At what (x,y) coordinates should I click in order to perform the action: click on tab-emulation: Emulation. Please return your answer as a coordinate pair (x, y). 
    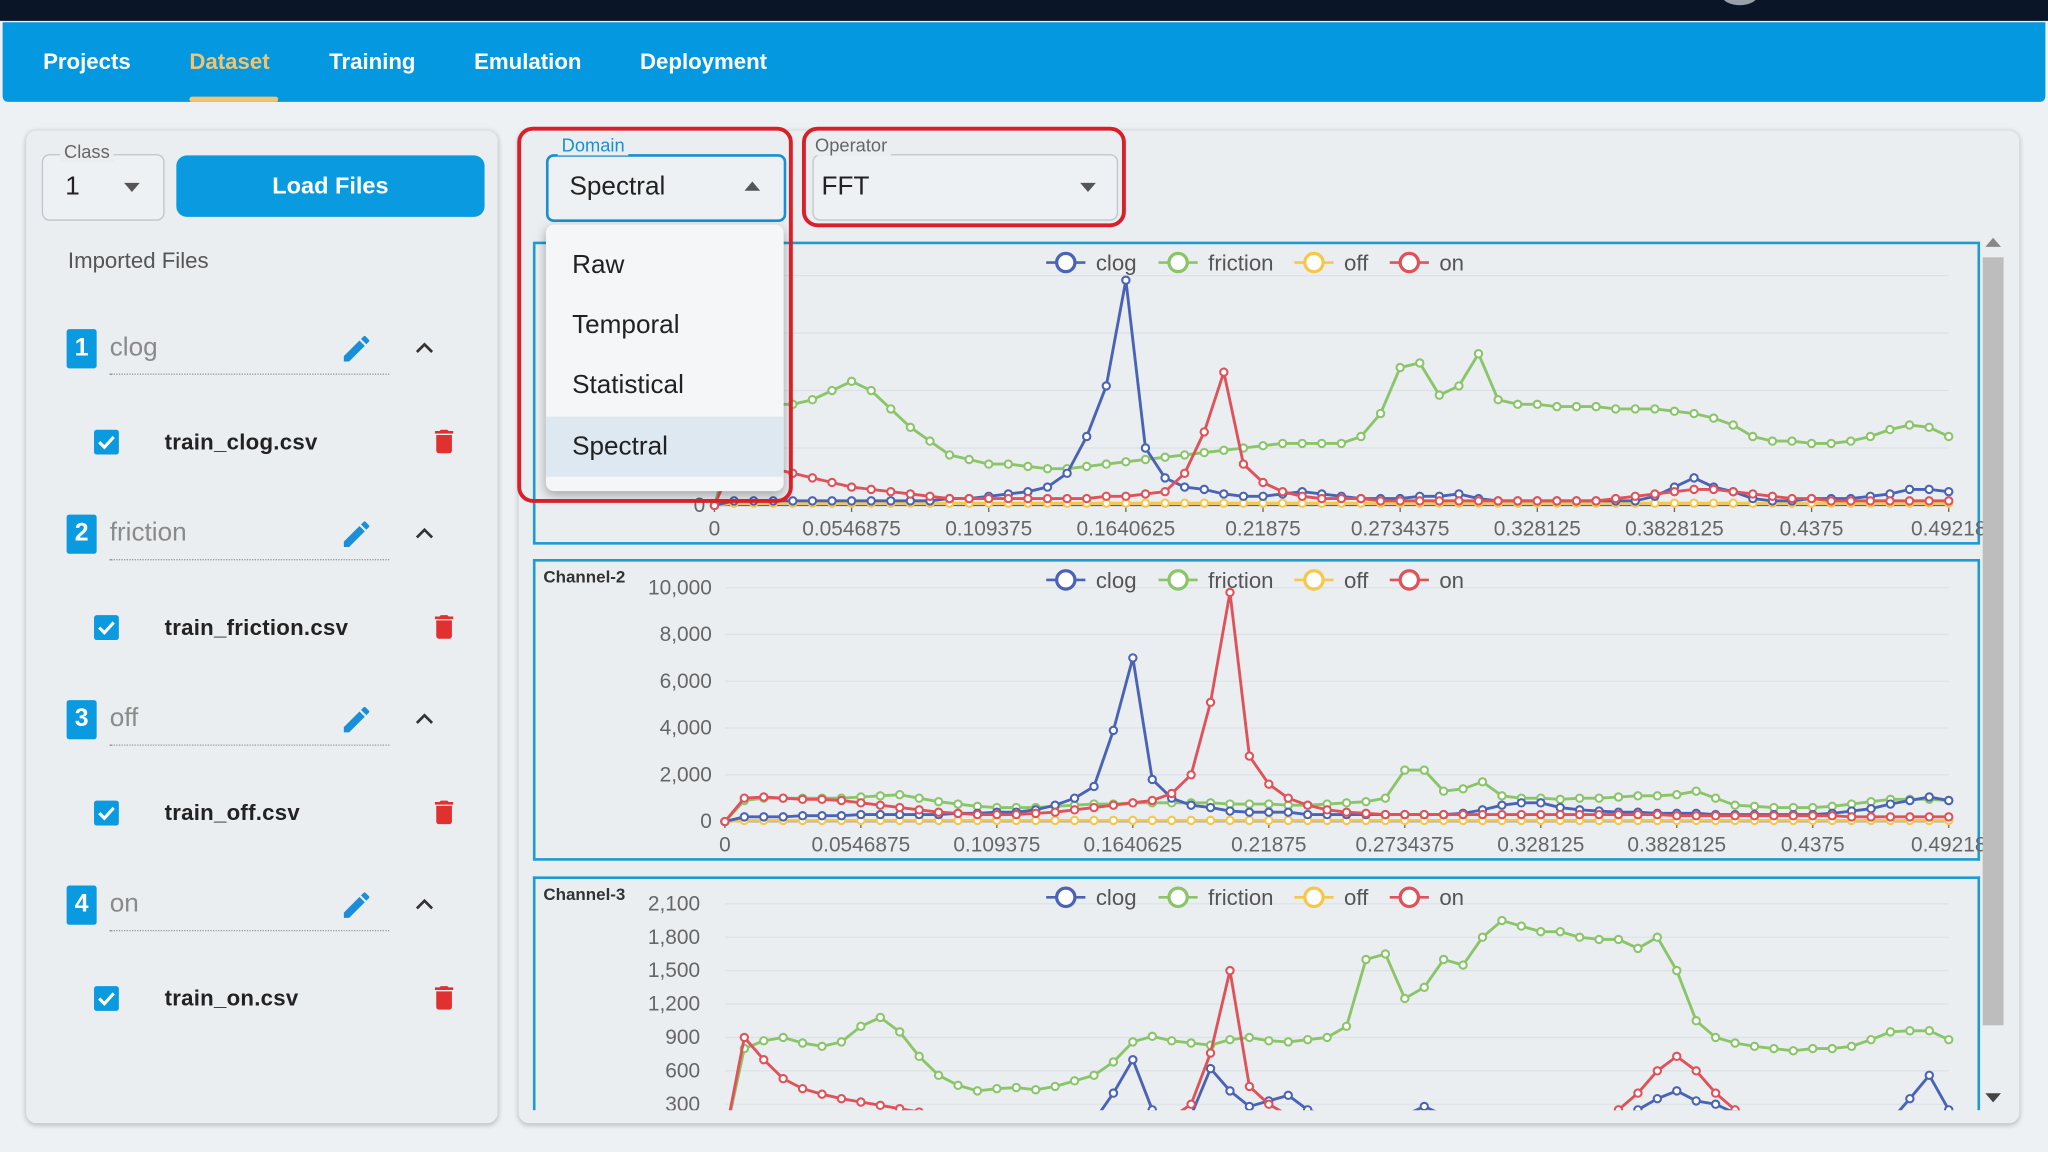
    Looking at the image, I should click on (528, 62).